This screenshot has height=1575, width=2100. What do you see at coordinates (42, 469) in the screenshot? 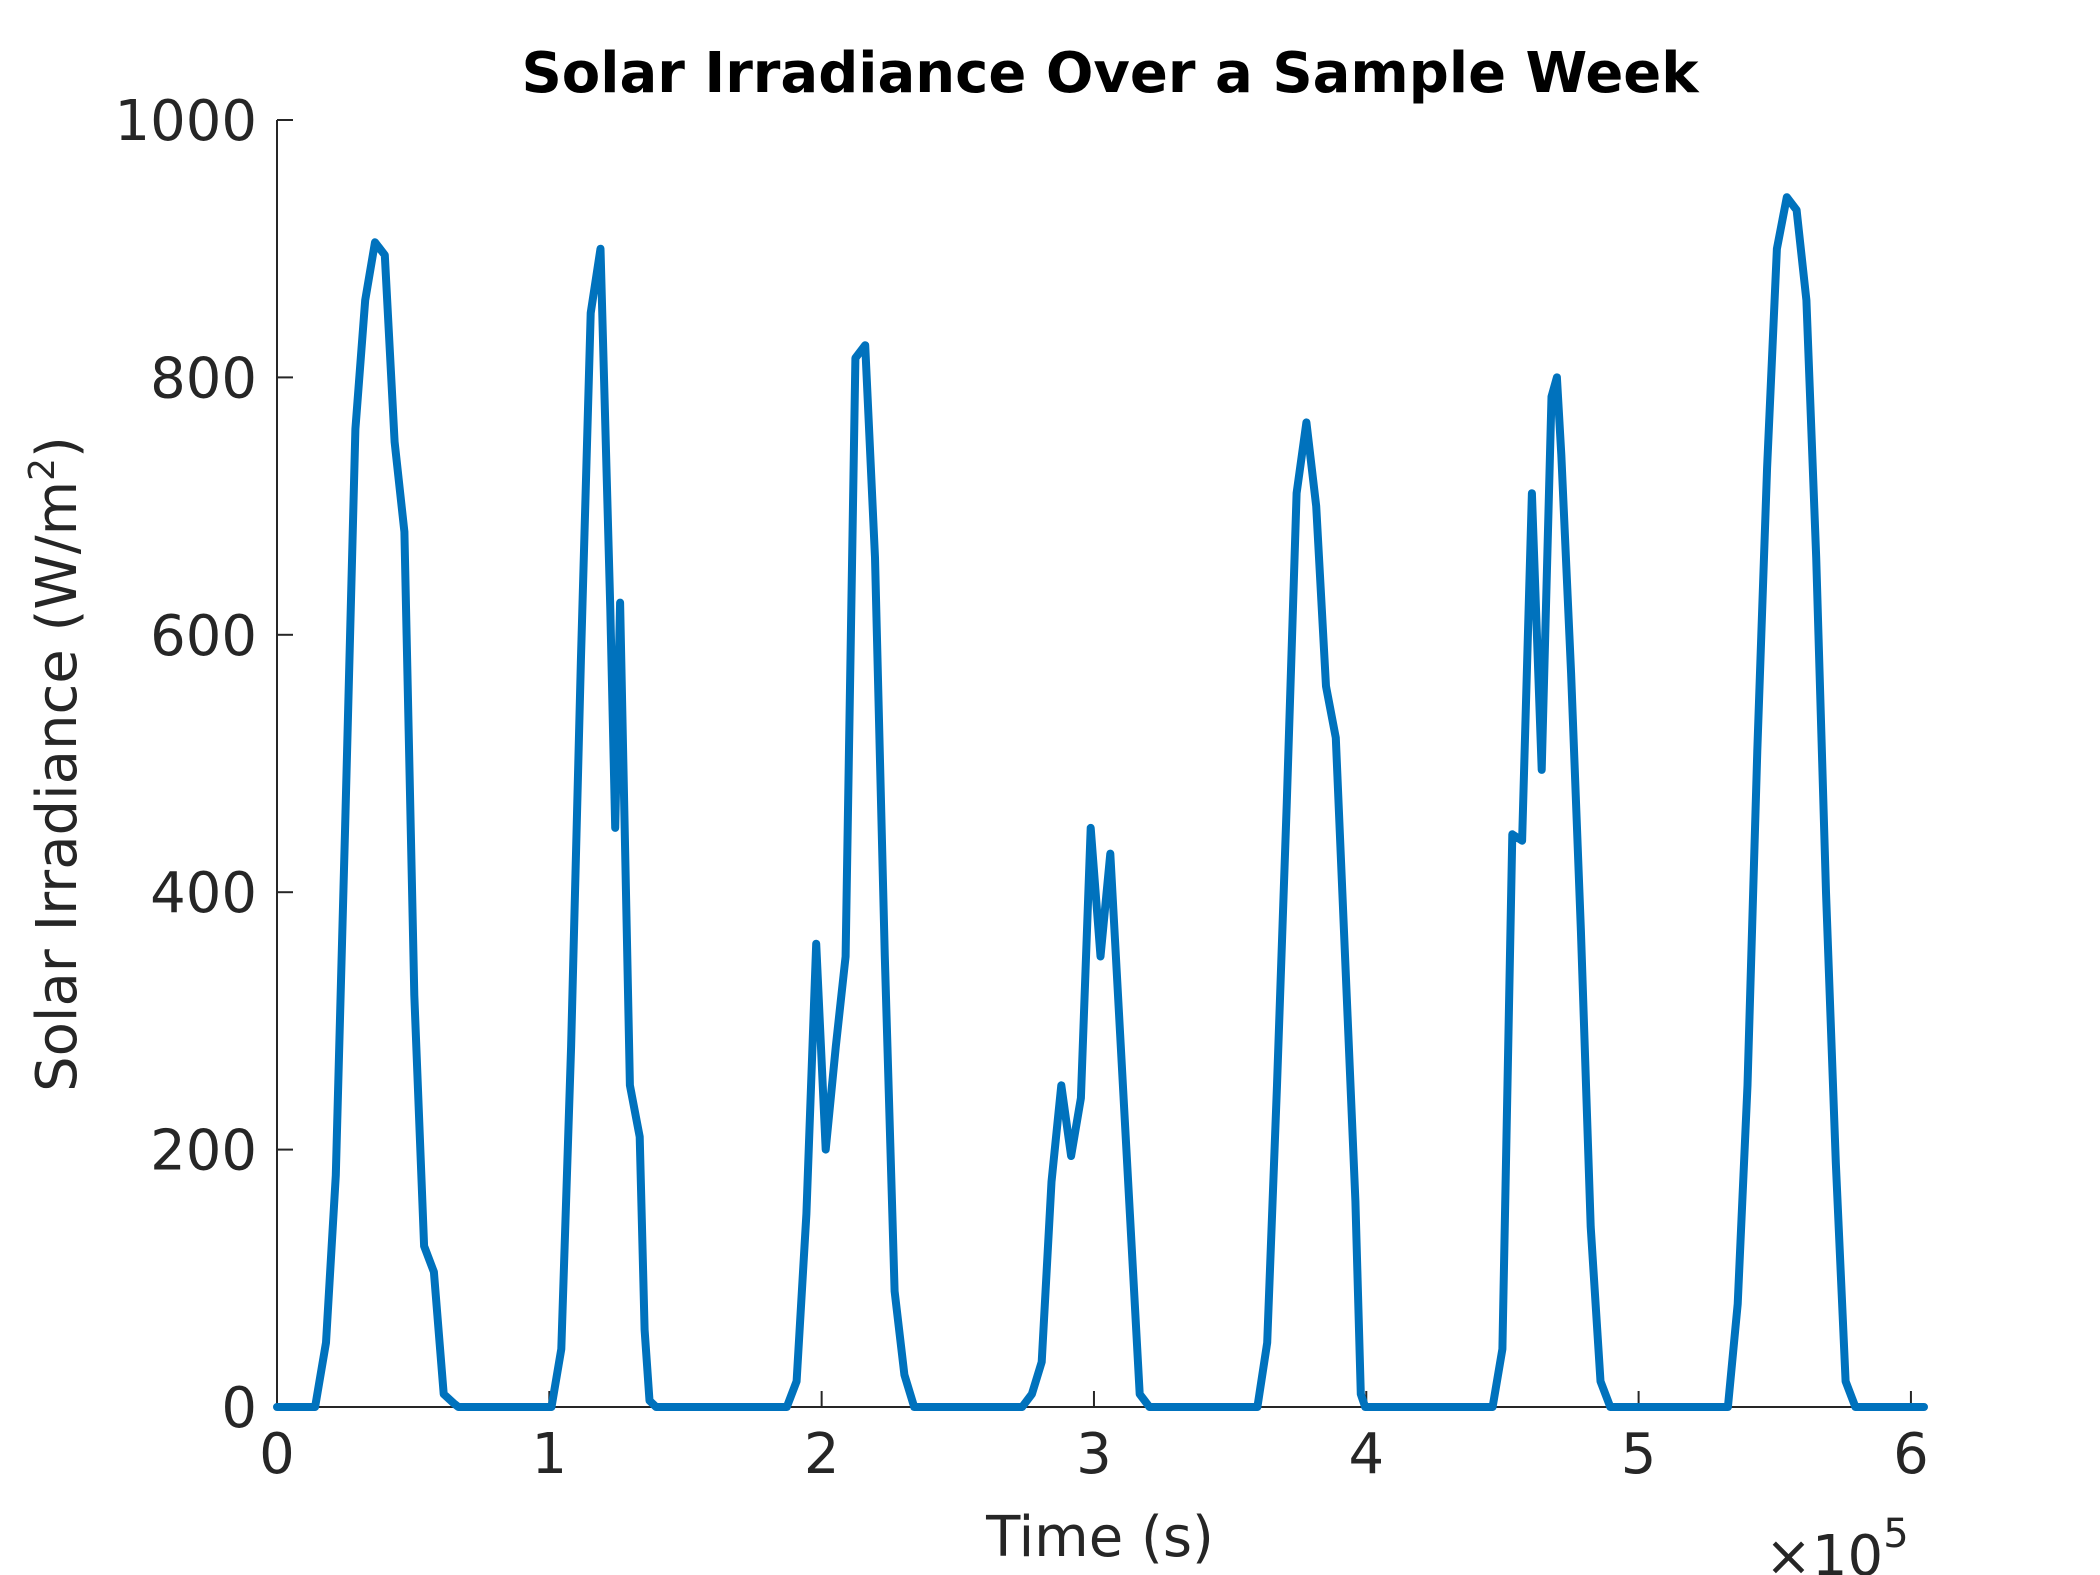
I see `y-axis-label-superscript: 2` at bounding box center [42, 469].